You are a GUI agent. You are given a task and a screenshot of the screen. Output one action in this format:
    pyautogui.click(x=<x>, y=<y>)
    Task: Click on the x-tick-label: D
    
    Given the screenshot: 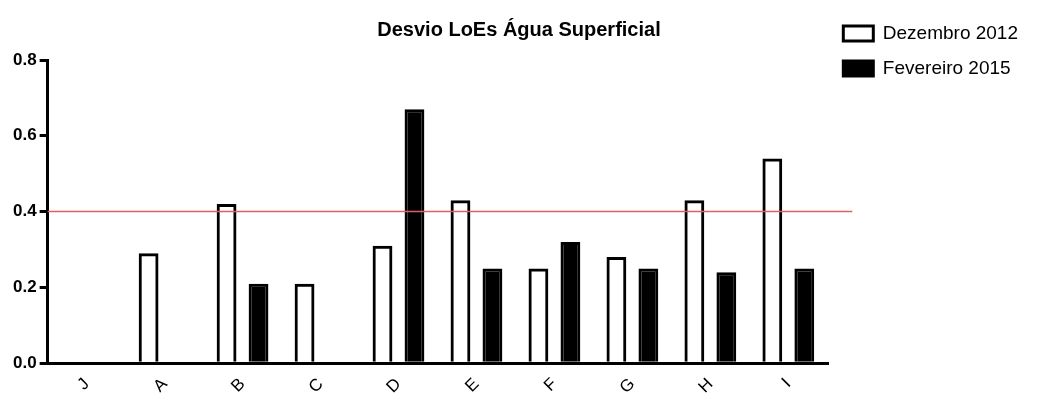 What is the action you would take?
    pyautogui.click(x=393, y=385)
    